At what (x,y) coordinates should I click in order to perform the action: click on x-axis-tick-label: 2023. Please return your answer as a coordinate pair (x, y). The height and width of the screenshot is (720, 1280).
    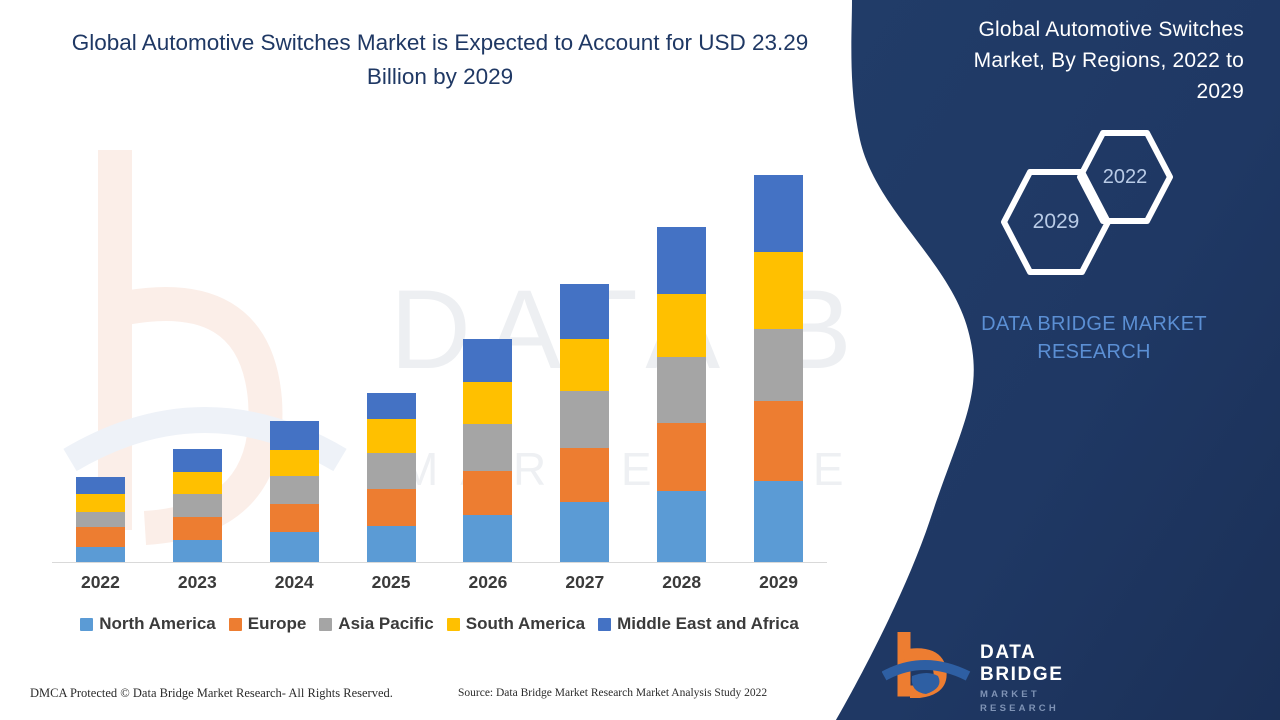
    Looking at the image, I should click on (197, 582).